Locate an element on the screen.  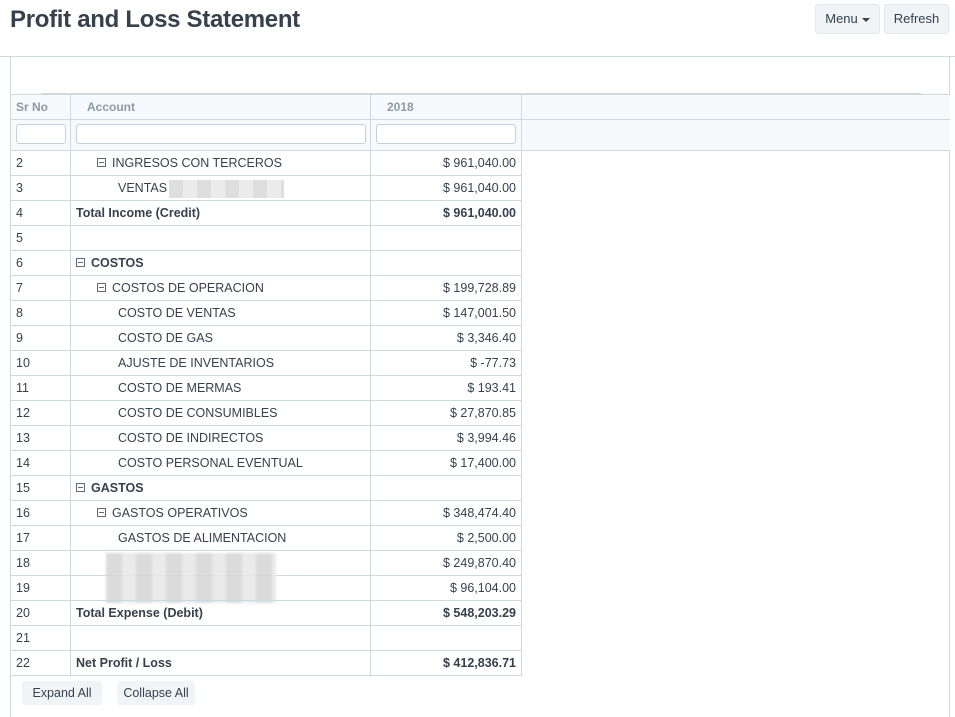
table-row: 9 COSTO DE GAS $ 3,346.40 is located at coordinates (266, 338).